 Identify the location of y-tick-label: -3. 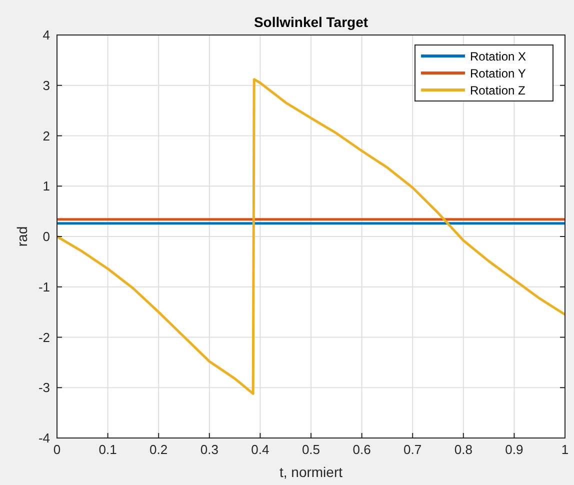
(44, 388).